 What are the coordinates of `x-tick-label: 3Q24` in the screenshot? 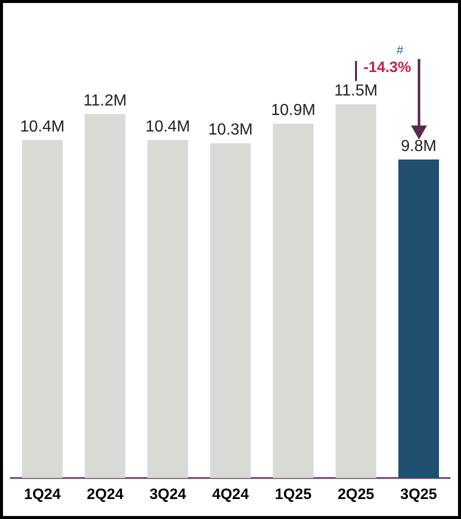 It's located at (168, 495).